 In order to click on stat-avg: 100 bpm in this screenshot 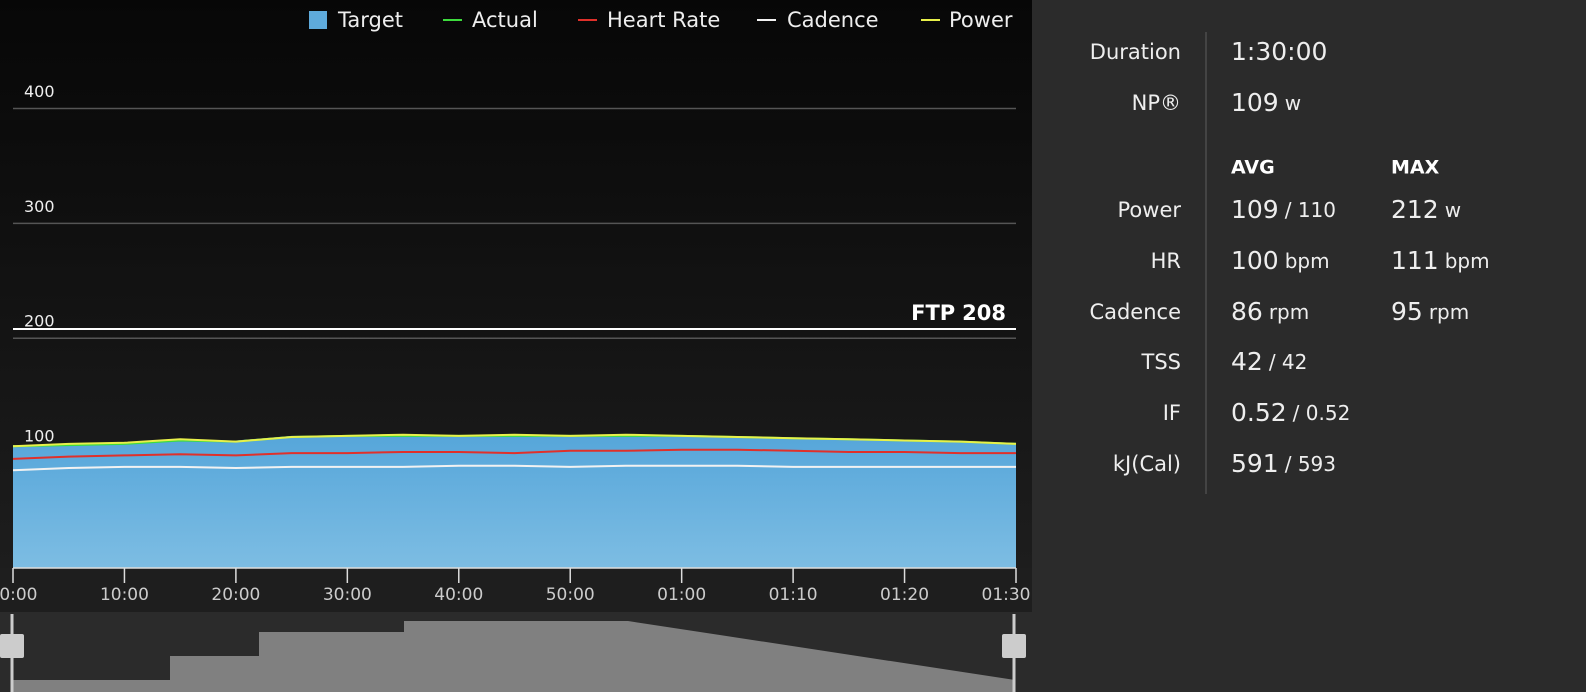, I will do `click(1280, 260)`.